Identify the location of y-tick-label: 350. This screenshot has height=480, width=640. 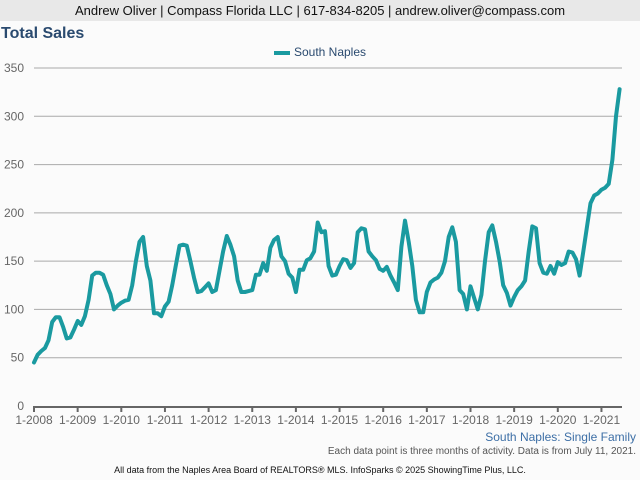
(14, 68).